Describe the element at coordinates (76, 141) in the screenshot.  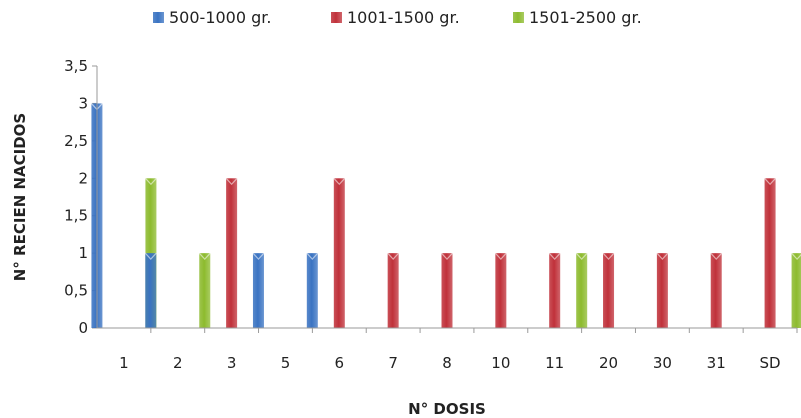
I see `y-tick-label: 2,5` at that location.